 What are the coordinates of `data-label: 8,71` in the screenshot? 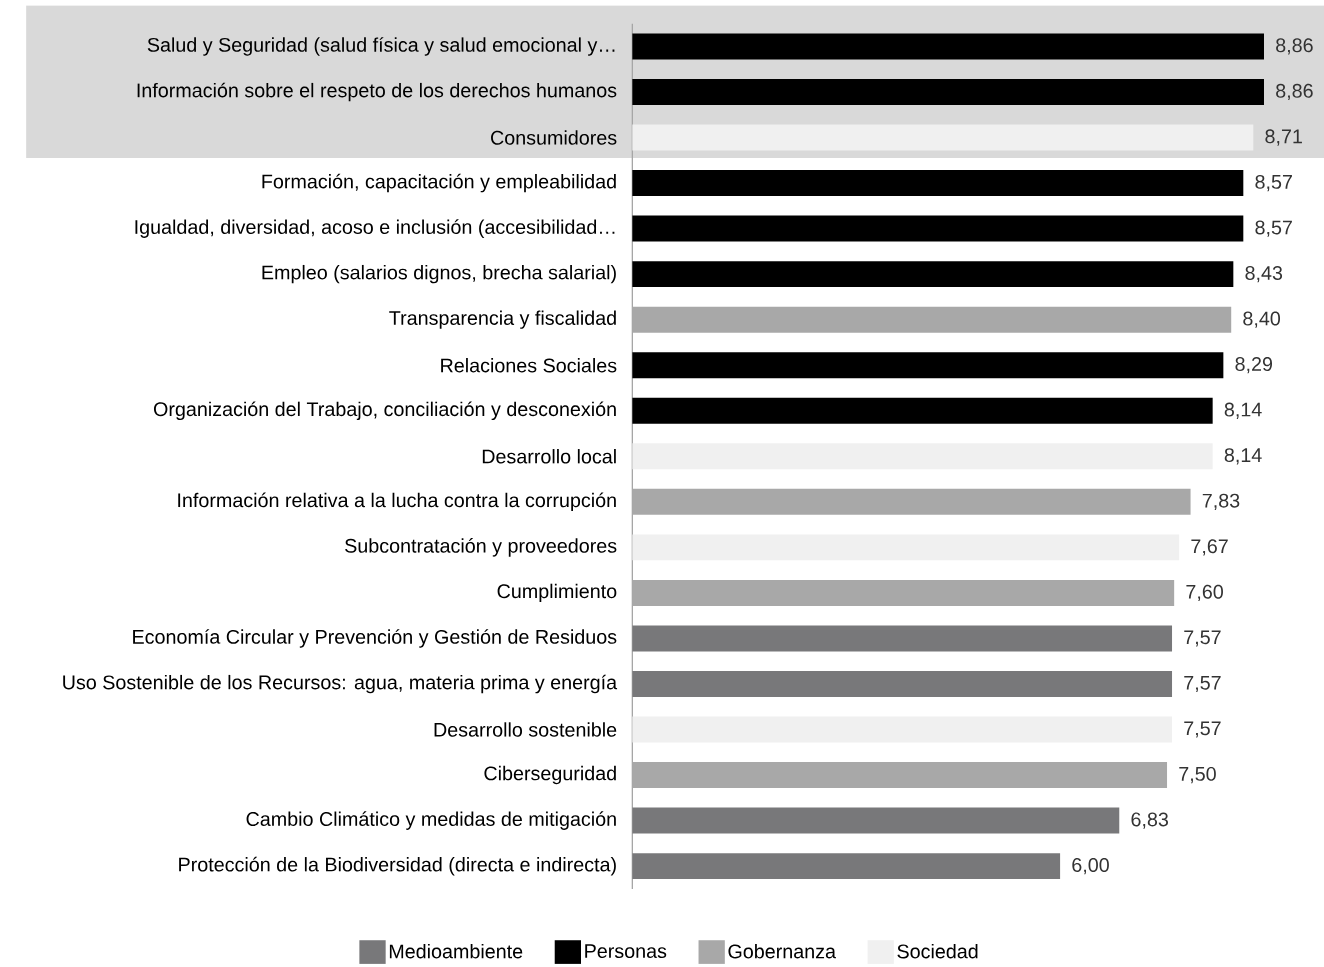 It's located at (1283, 137).